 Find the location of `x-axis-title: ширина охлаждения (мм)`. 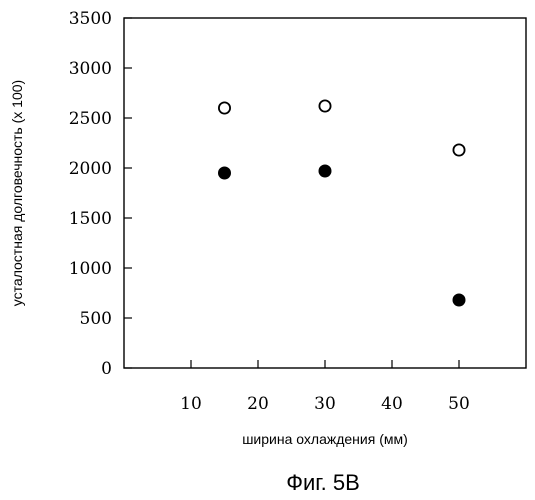

x-axis-title: ширина охлаждения (мм) is located at coordinates (325, 439).